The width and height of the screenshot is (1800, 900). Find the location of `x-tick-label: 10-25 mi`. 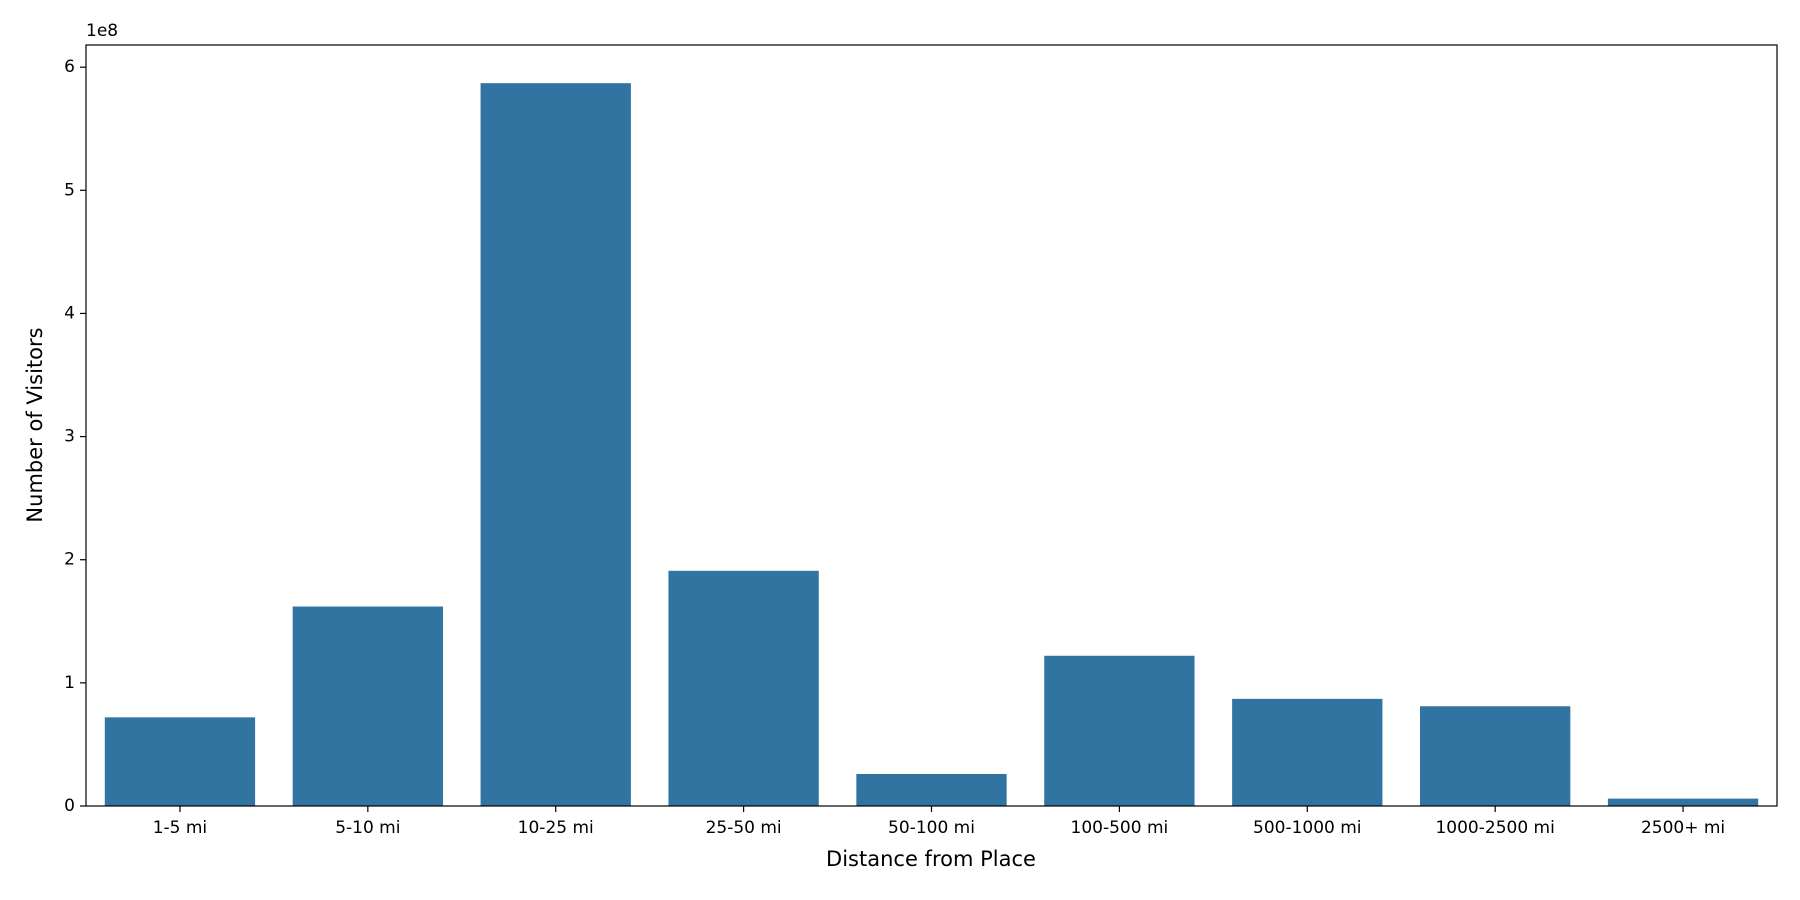

x-tick-label: 10-25 mi is located at coordinates (556, 828).